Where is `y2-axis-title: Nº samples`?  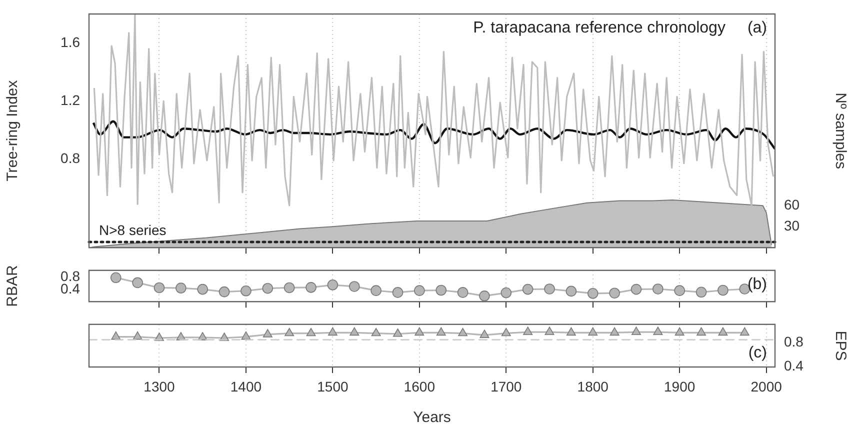 y2-axis-title: Nº samples is located at coordinates (840, 130).